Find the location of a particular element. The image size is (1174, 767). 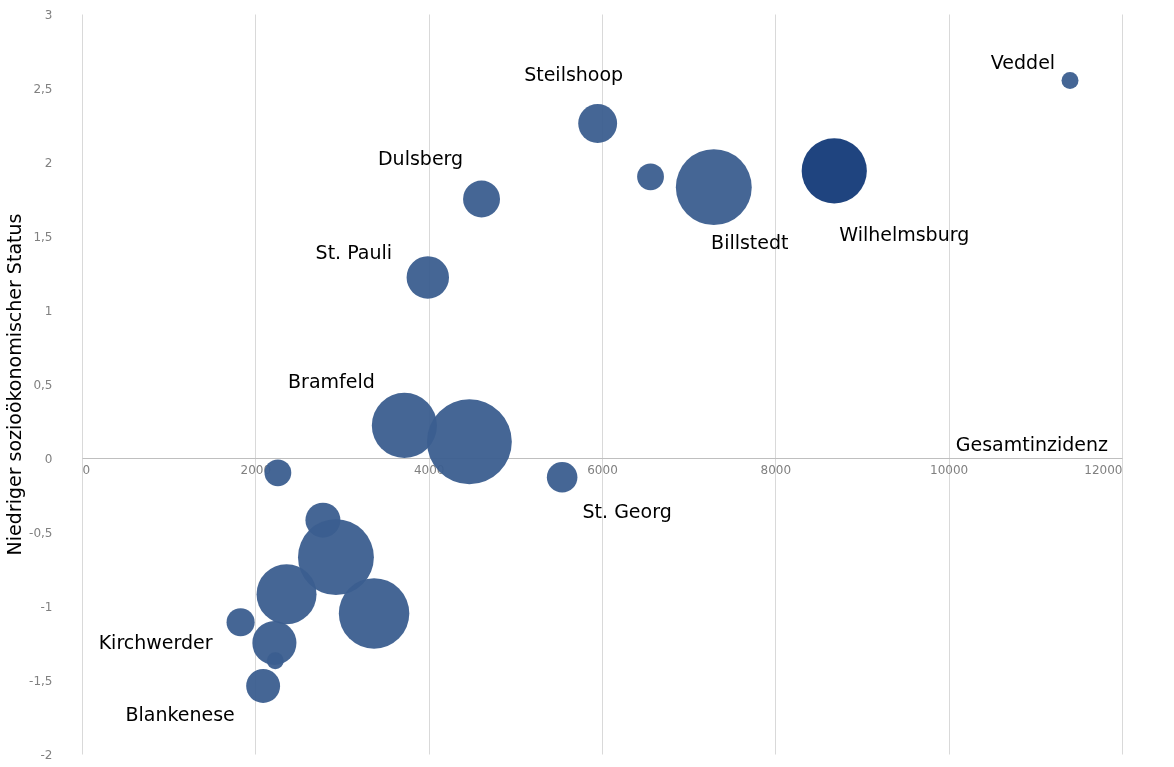

x-tick-label: 10000 is located at coordinates (949, 469).